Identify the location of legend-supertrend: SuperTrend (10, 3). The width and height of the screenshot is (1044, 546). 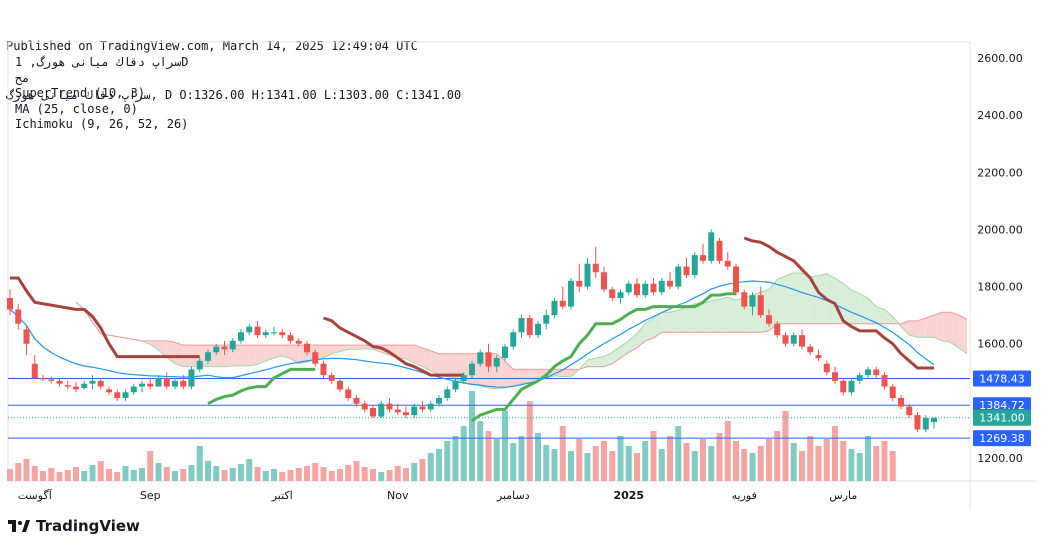
(80, 93).